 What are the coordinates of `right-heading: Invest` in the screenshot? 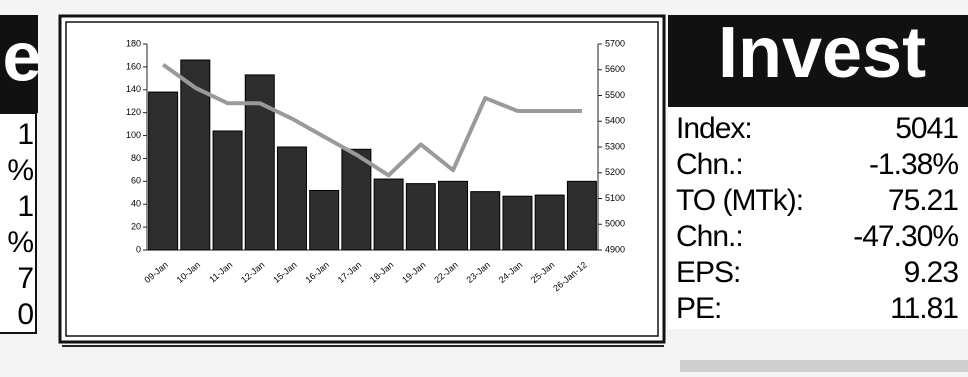 It's located at (822, 53).